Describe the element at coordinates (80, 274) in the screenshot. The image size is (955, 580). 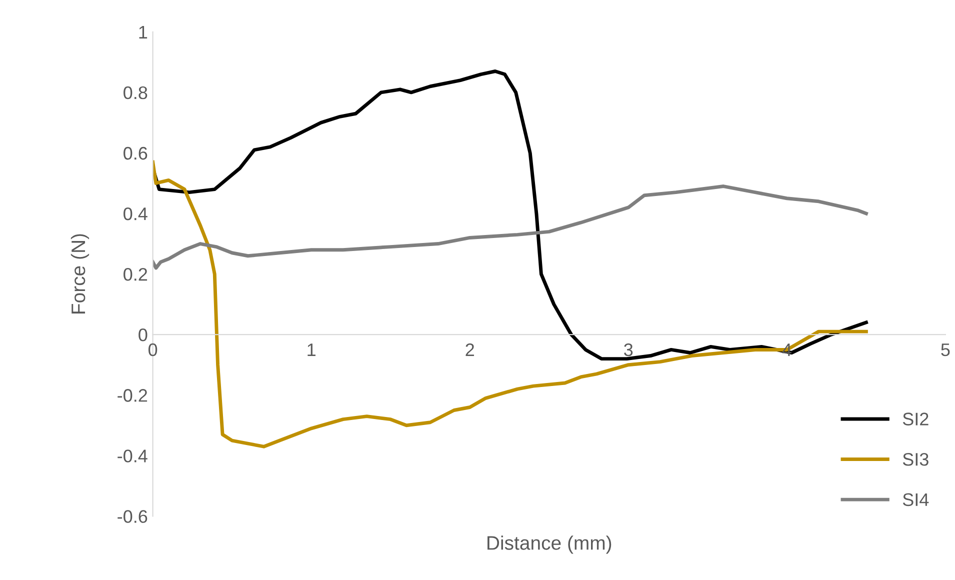
I see `y-axis-title: Force (N)` at that location.